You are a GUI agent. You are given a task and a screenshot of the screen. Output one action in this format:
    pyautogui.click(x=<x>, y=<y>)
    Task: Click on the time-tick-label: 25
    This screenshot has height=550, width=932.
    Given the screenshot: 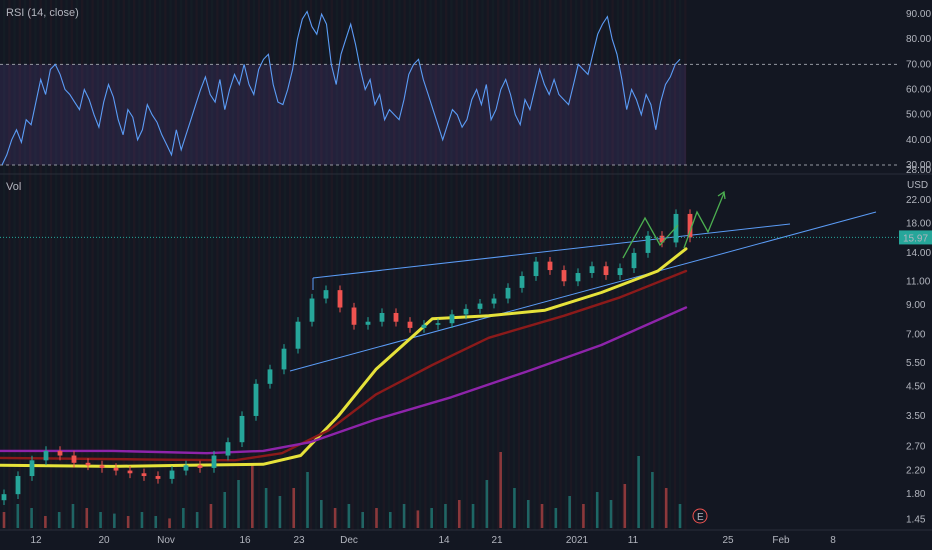 What is the action you would take?
    pyautogui.click(x=728, y=540)
    